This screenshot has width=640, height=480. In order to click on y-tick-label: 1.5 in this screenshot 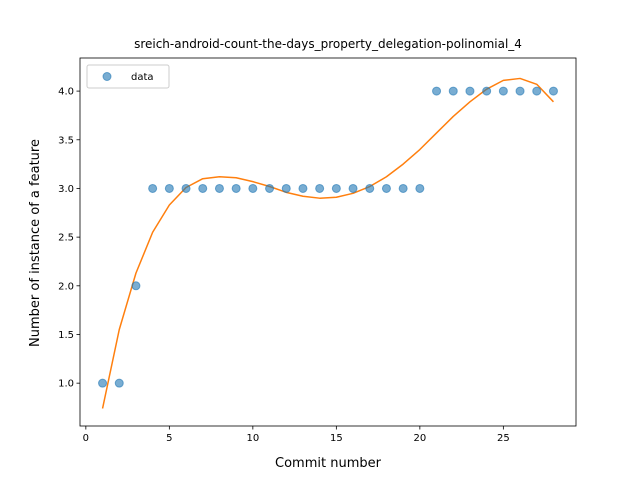, I will do `click(66, 335)`.